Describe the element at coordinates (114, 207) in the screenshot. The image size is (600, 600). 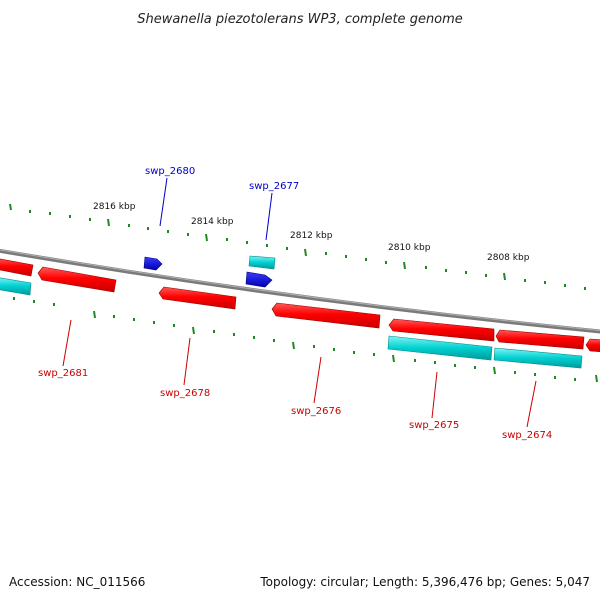
I see `scale-label-2816: 2816 kbp` at that location.